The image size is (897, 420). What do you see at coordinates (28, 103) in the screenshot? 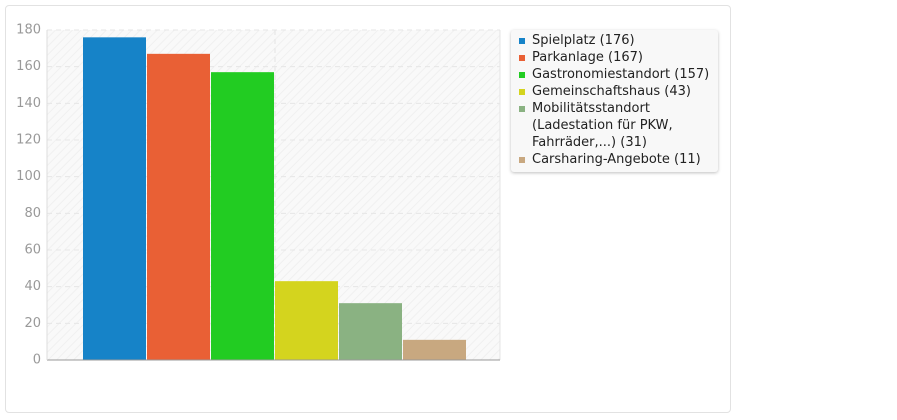
I see `y-tick-label: 140` at bounding box center [28, 103].